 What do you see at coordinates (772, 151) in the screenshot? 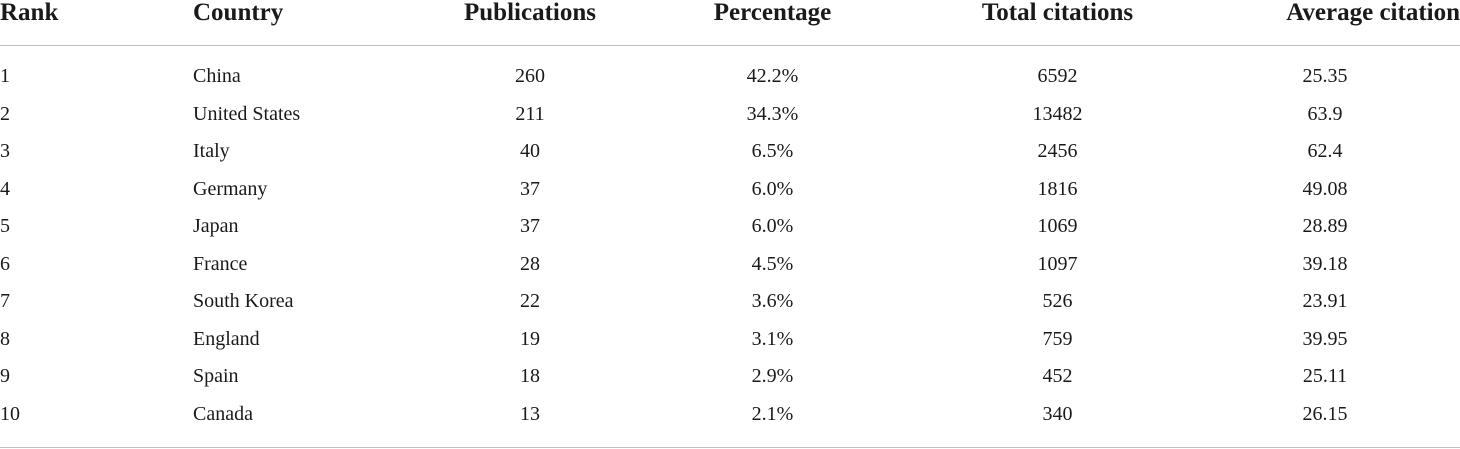
I see `cell-percentage: 6.5%` at bounding box center [772, 151].